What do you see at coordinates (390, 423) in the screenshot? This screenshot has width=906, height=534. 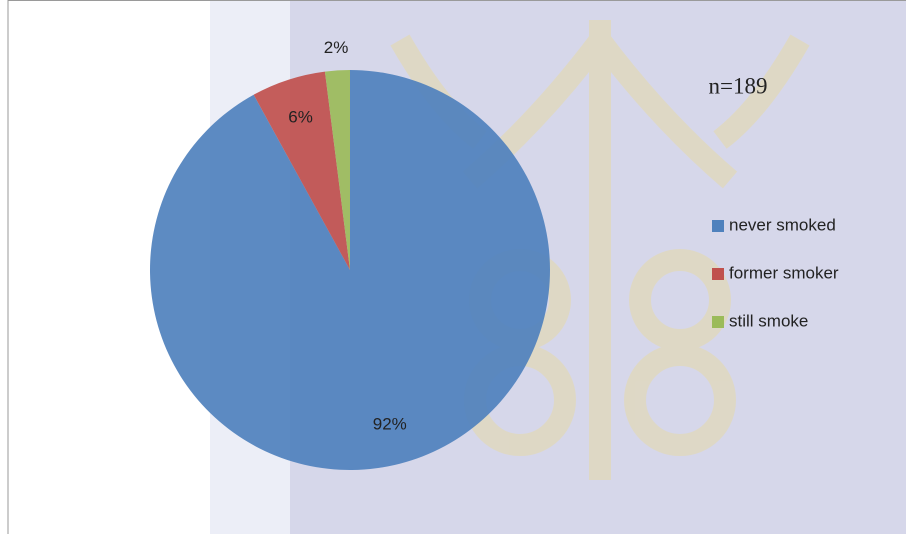 I see `data-label: 92%` at bounding box center [390, 423].